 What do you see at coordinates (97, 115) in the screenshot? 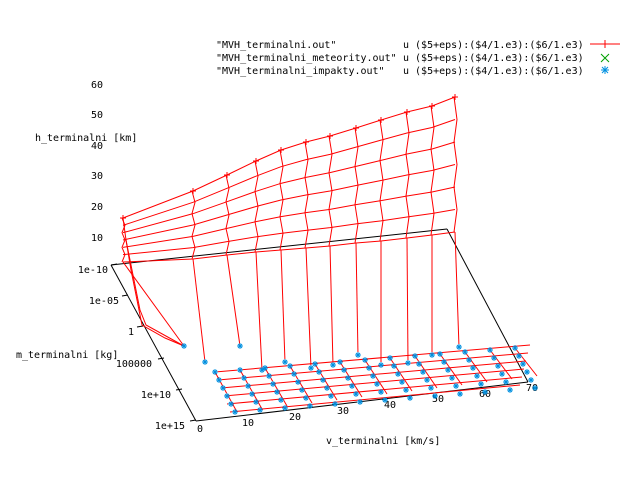
I see `z-tick-label-50: 50` at bounding box center [97, 115].